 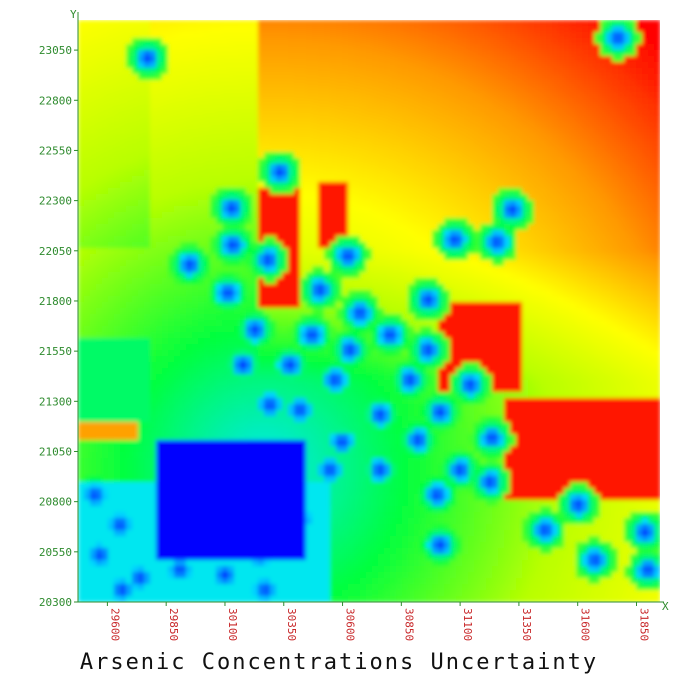 What do you see at coordinates (55, 301) in the screenshot?
I see `y-tick-label: 21800` at bounding box center [55, 301].